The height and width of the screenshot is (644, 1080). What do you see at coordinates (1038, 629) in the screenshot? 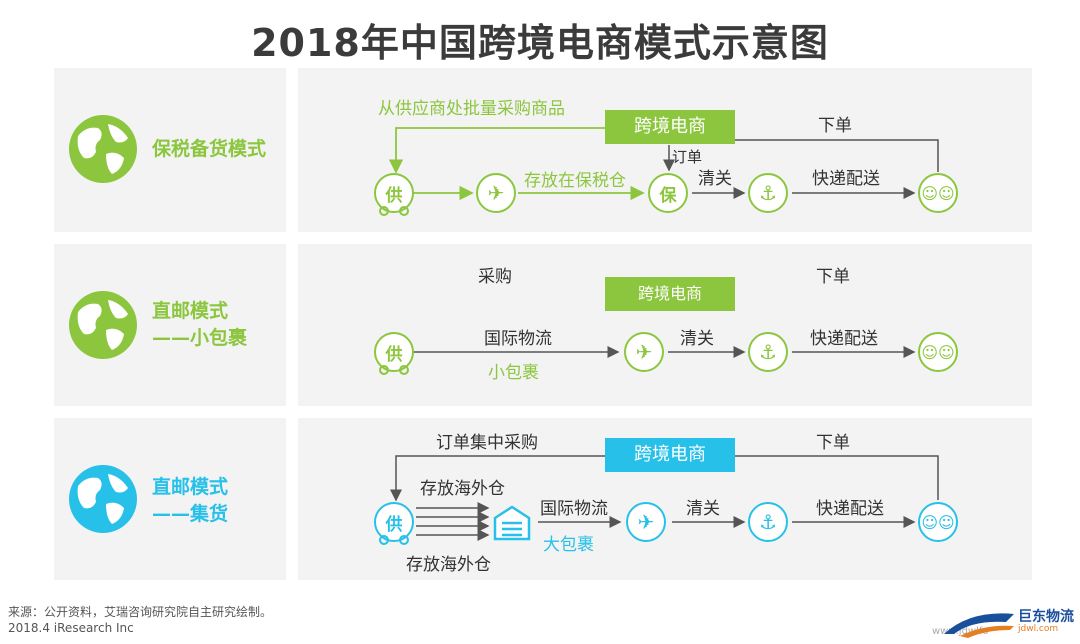
I see `brand-domain: jdwl.com` at bounding box center [1038, 629].